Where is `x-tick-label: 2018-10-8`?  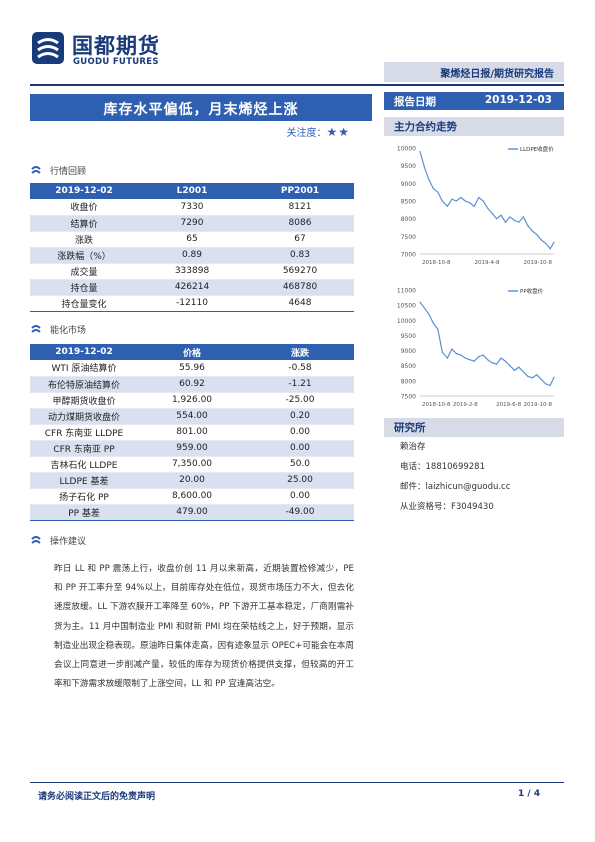 x-tick-label: 2018-10-8 is located at coordinates (436, 263).